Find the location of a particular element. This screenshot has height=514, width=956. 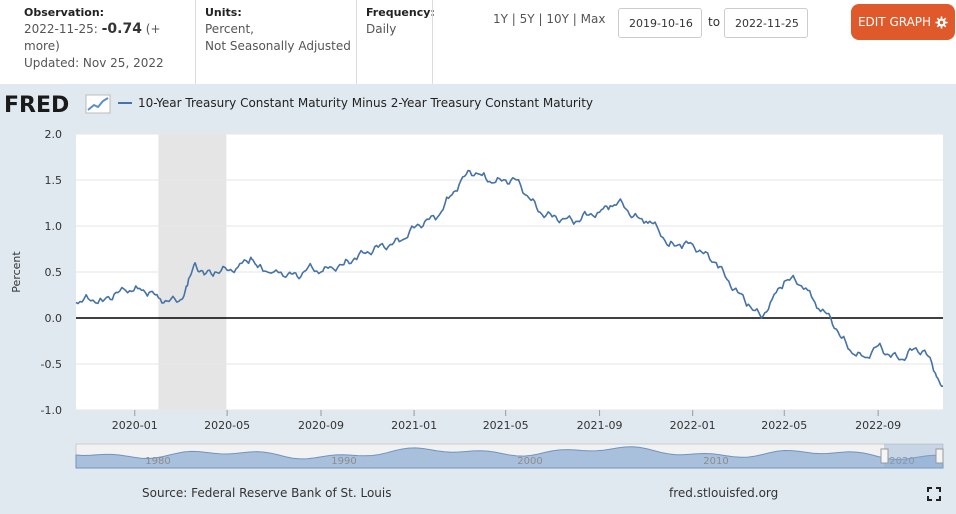

fullscreen-icon is located at coordinates (934, 494).